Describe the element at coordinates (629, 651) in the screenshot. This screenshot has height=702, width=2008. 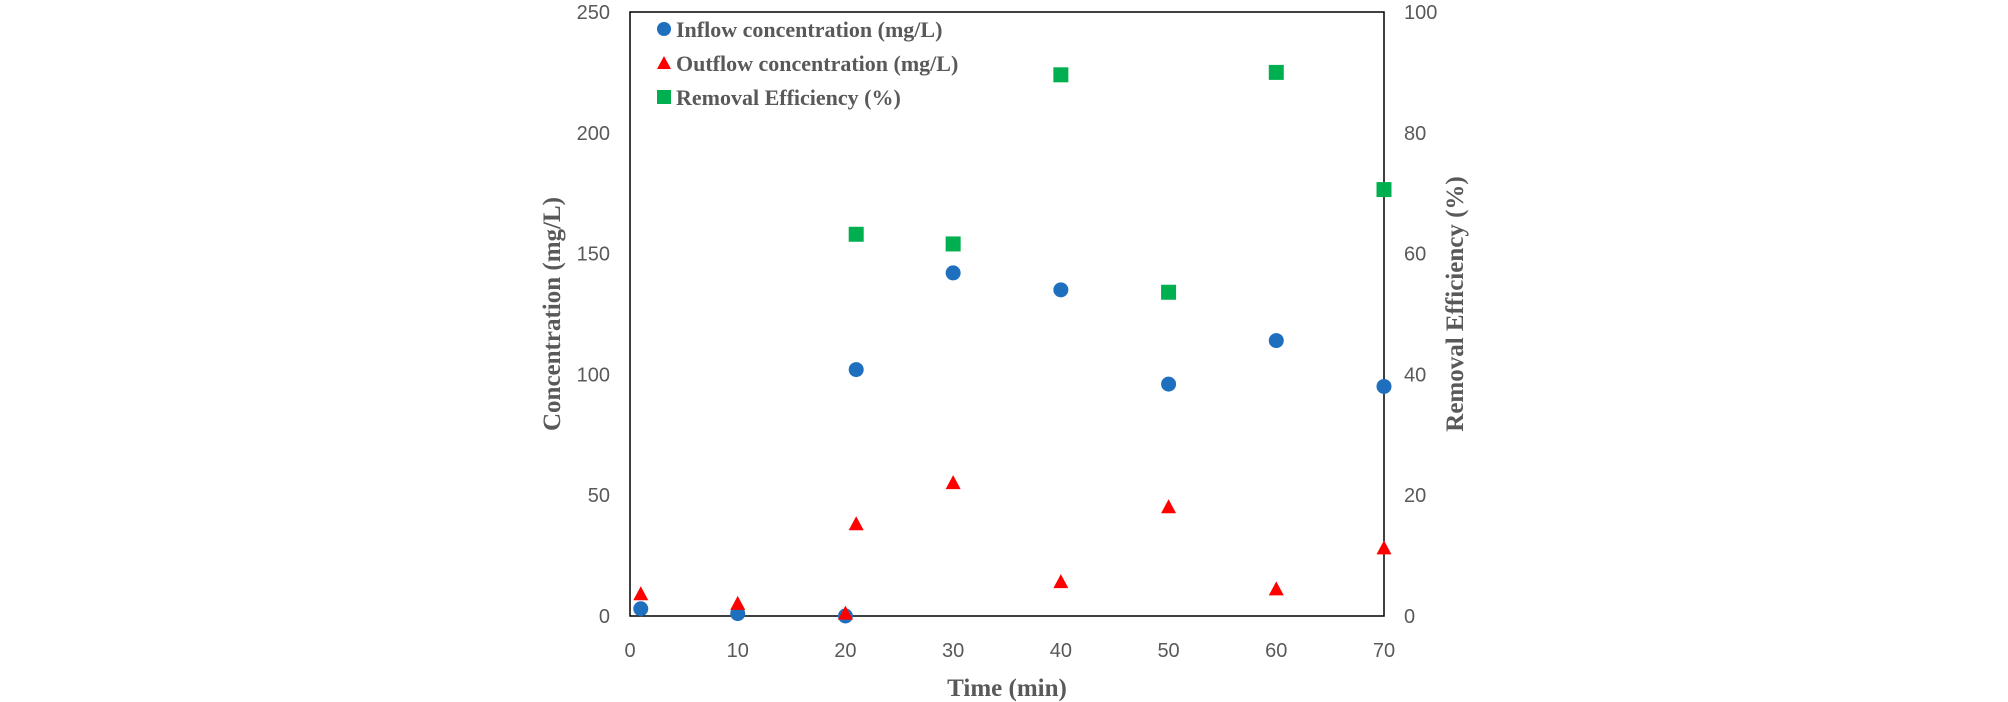
I see `x-tick-label: 0` at that location.